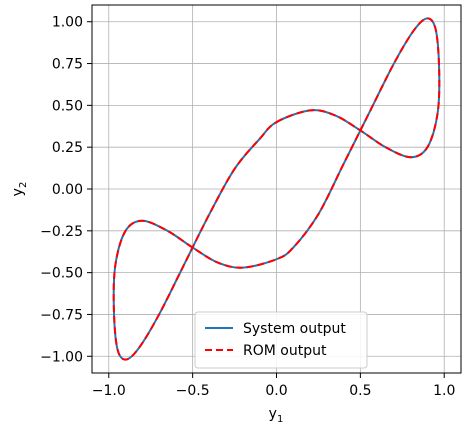 The image size is (473, 430). Describe the element at coordinates (67, 23) in the screenshot. I see `y-tick-label: 1.00` at that location.